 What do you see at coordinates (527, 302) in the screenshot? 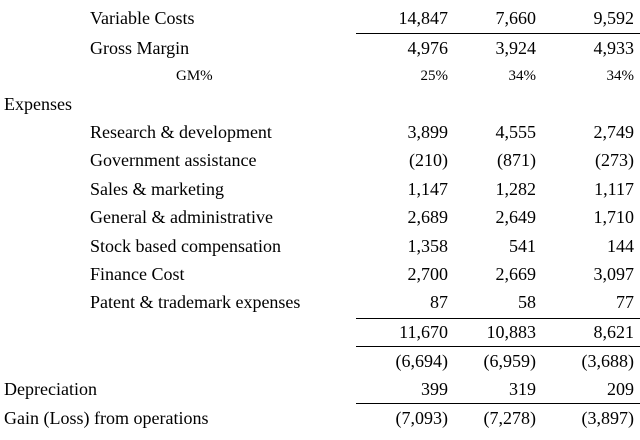
I see `value-col-2: 58` at bounding box center [527, 302].